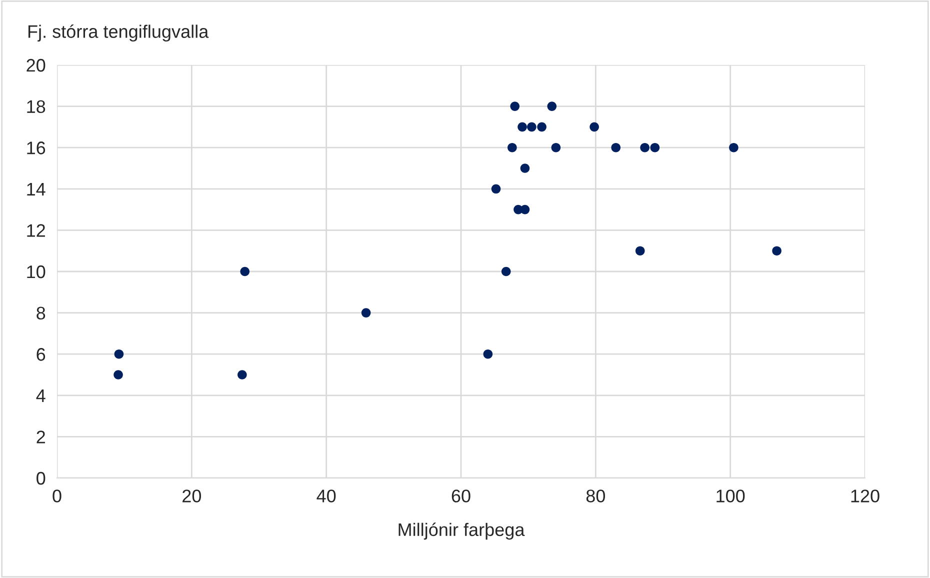 This screenshot has width=930, height=578. What do you see at coordinates (192, 496) in the screenshot?
I see `x-tick-label: 20` at bounding box center [192, 496].